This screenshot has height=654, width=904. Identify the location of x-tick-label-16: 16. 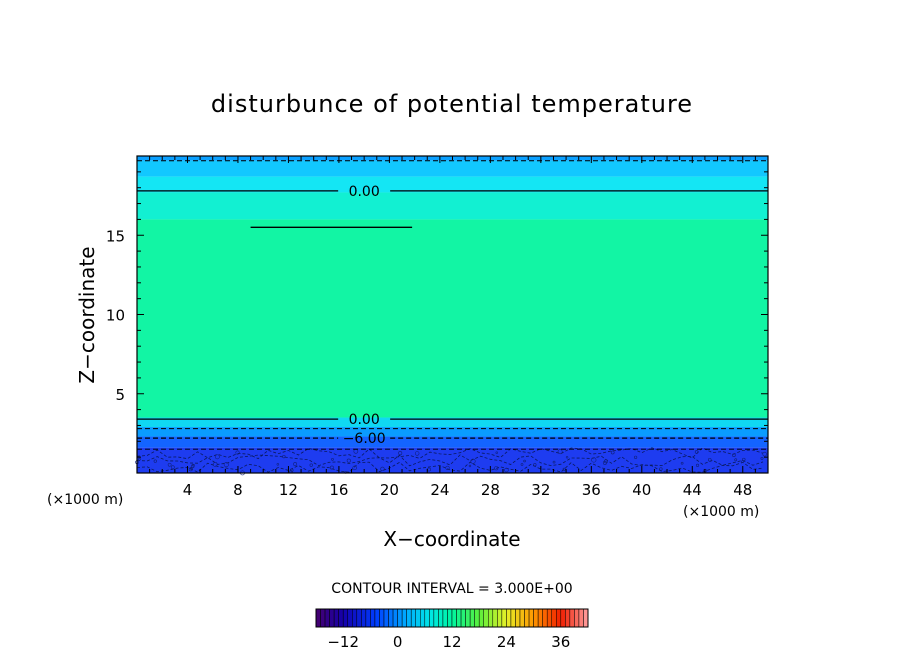
(338, 490).